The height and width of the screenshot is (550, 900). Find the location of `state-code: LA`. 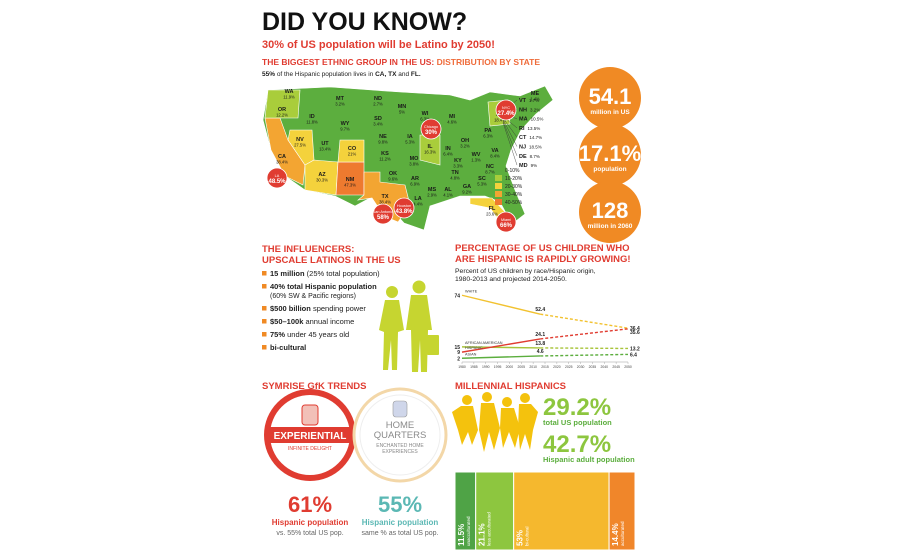

state-code: LA is located at coordinates (417, 199).